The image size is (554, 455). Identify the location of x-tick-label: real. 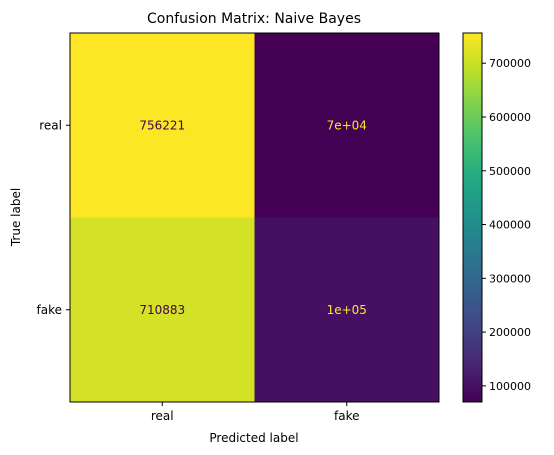
(162, 416).